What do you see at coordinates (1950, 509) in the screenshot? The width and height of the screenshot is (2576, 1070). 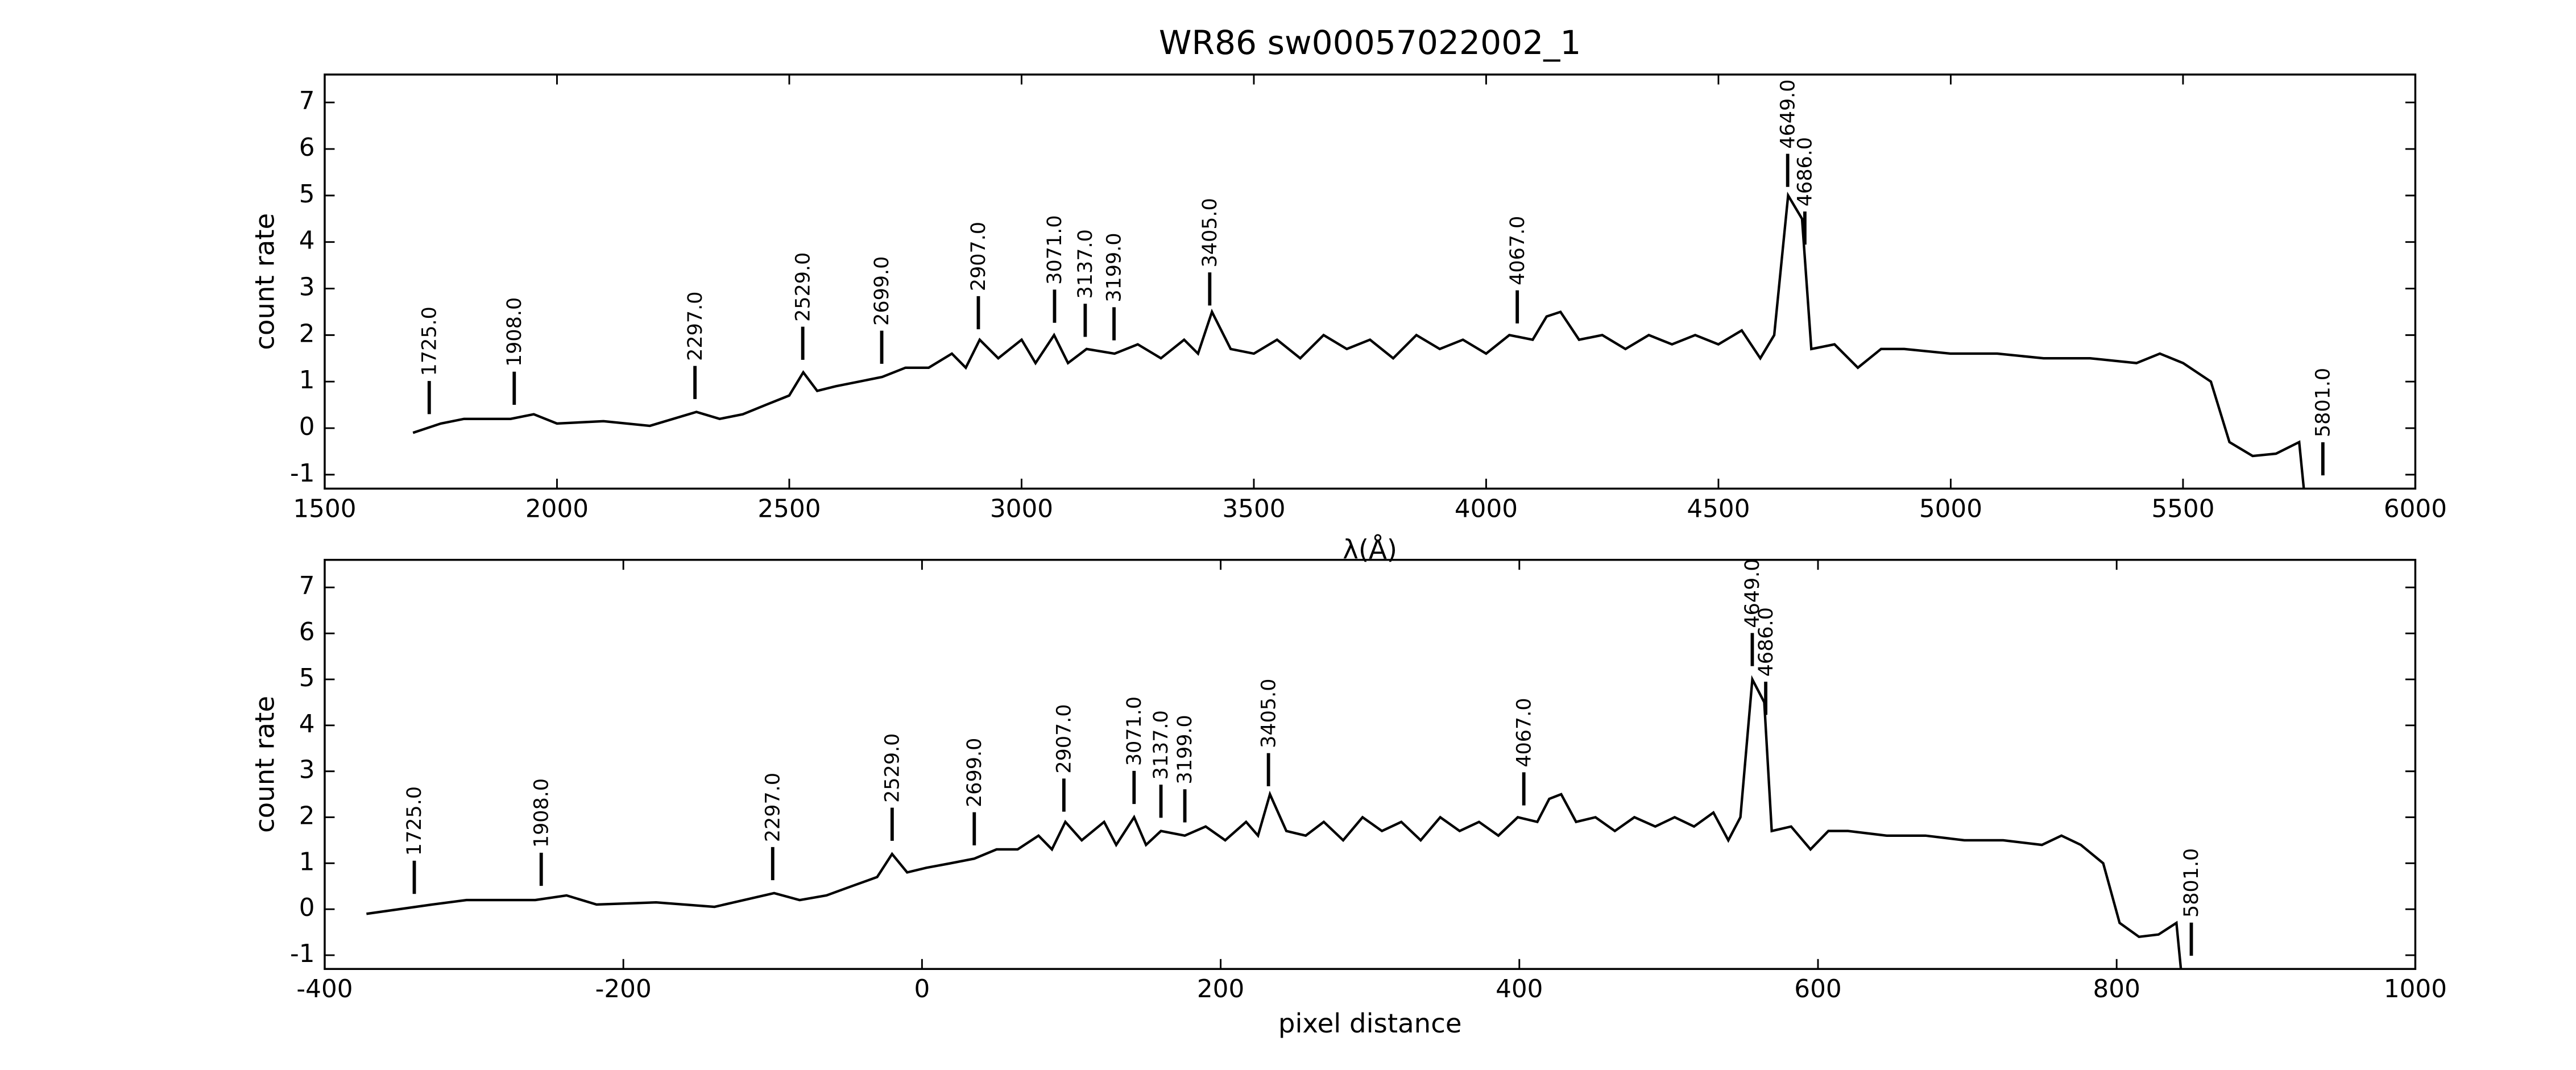 I see `x-tick-label: 5000` at bounding box center [1950, 509].